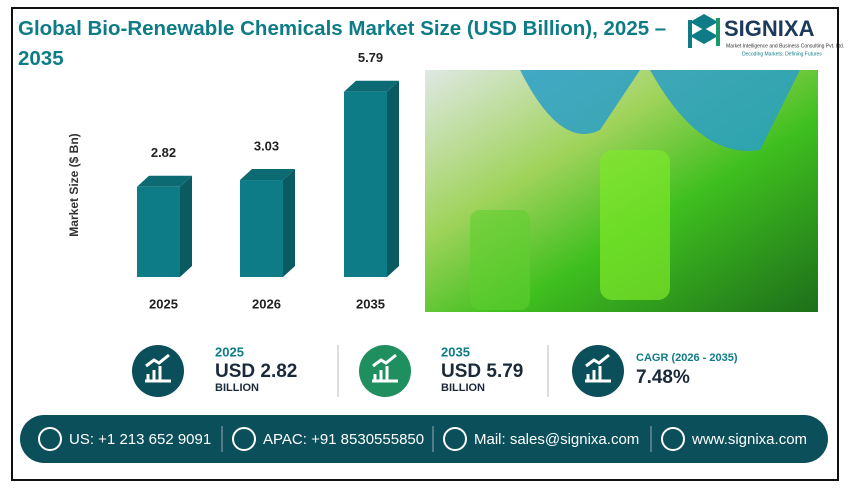 The width and height of the screenshot is (850, 492). What do you see at coordinates (140, 439) in the screenshot?
I see `contact-text: US: +1 213 652 9091` at bounding box center [140, 439].